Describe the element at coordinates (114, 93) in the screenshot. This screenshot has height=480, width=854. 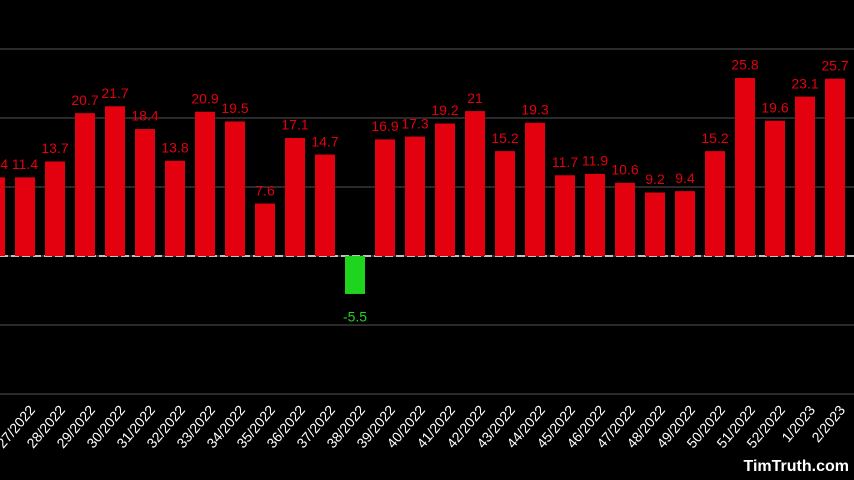
I see `data-label: 21.7` at that location.